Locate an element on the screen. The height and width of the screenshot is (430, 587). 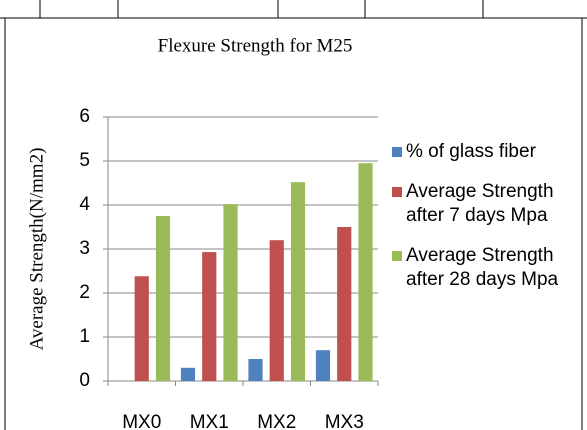
legend-item: Average Strength after 28 days Mpa is located at coordinates (479, 268).